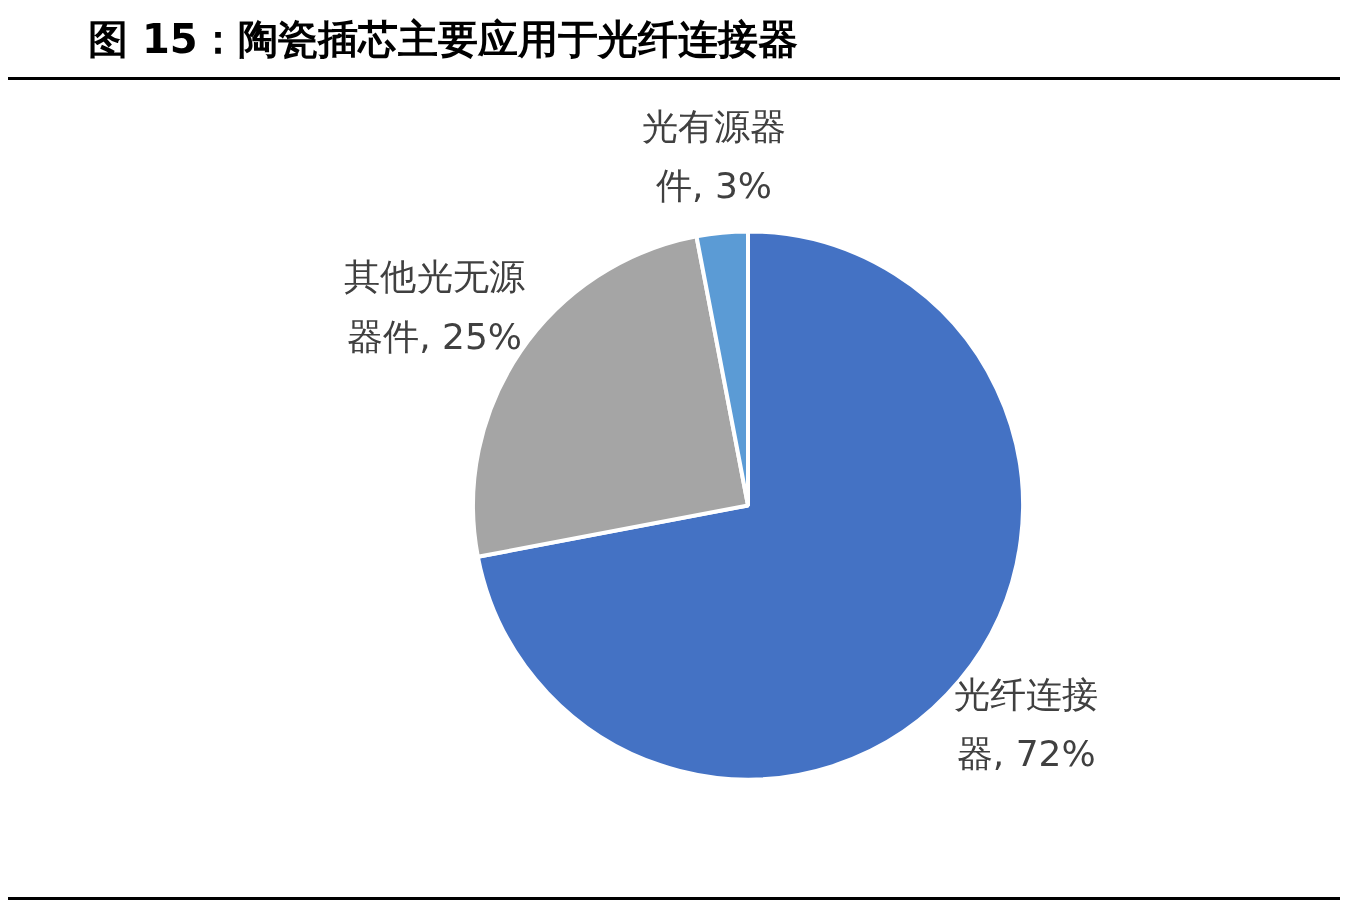 The width and height of the screenshot is (1348, 916). What do you see at coordinates (674, 44) in the screenshot?
I see `chart-title: 图 15：陶瓷插芯主要应用于光纤连接器` at bounding box center [674, 44].